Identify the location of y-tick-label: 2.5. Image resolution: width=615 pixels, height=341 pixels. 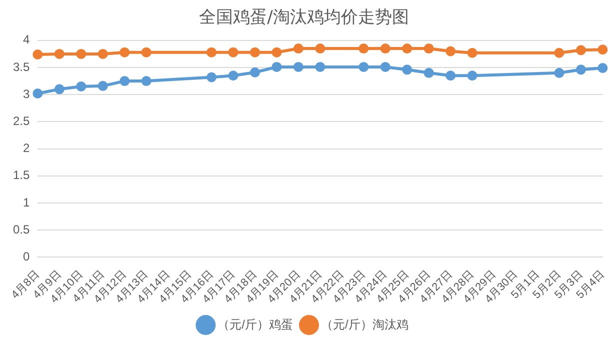
(21, 121).